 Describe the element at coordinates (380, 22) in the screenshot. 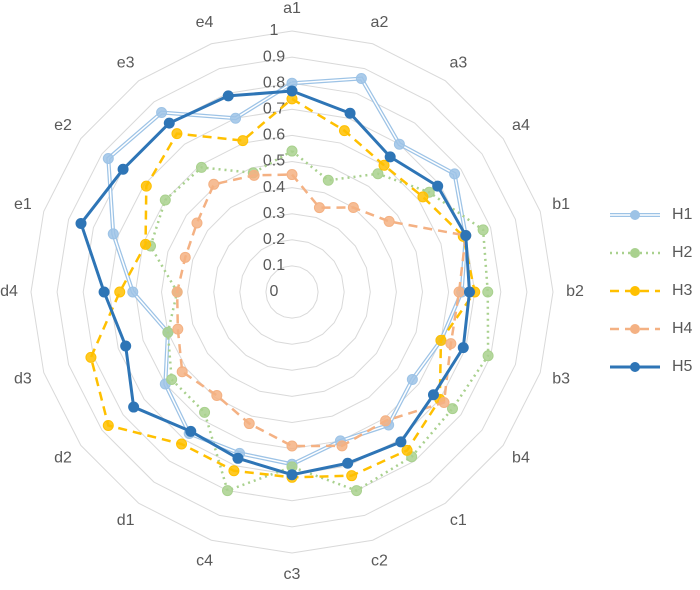

I see `category-label: a2` at that location.